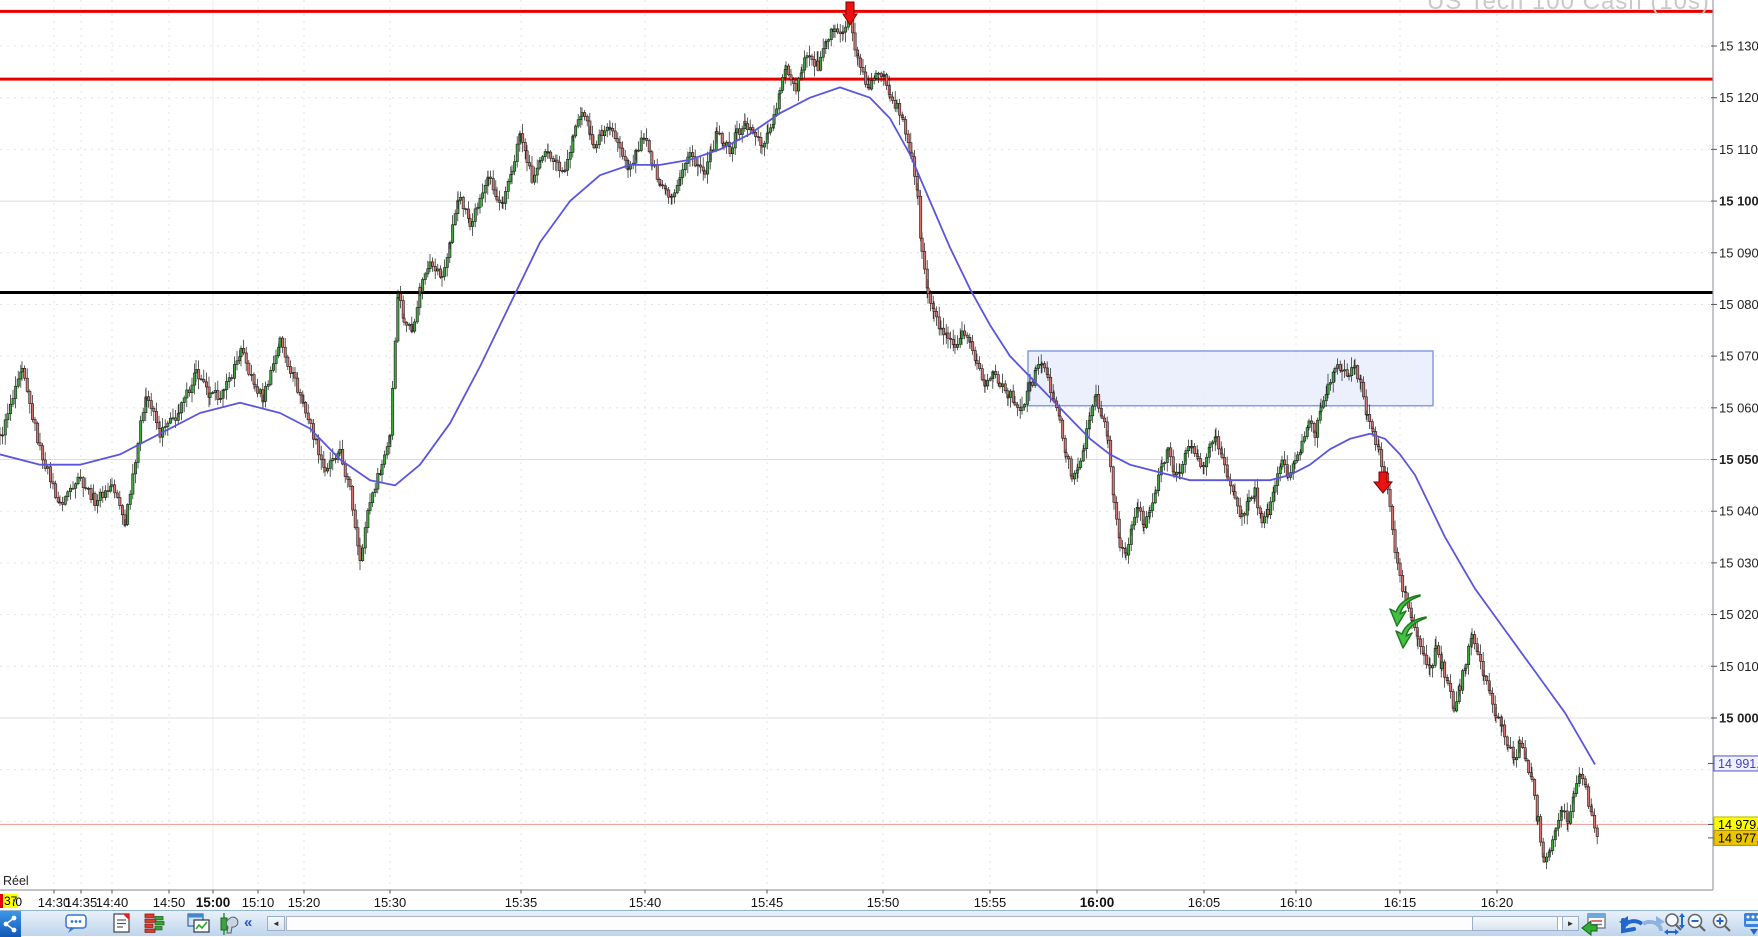  I want to click on time-axis-label: 15:00, so click(213, 902).